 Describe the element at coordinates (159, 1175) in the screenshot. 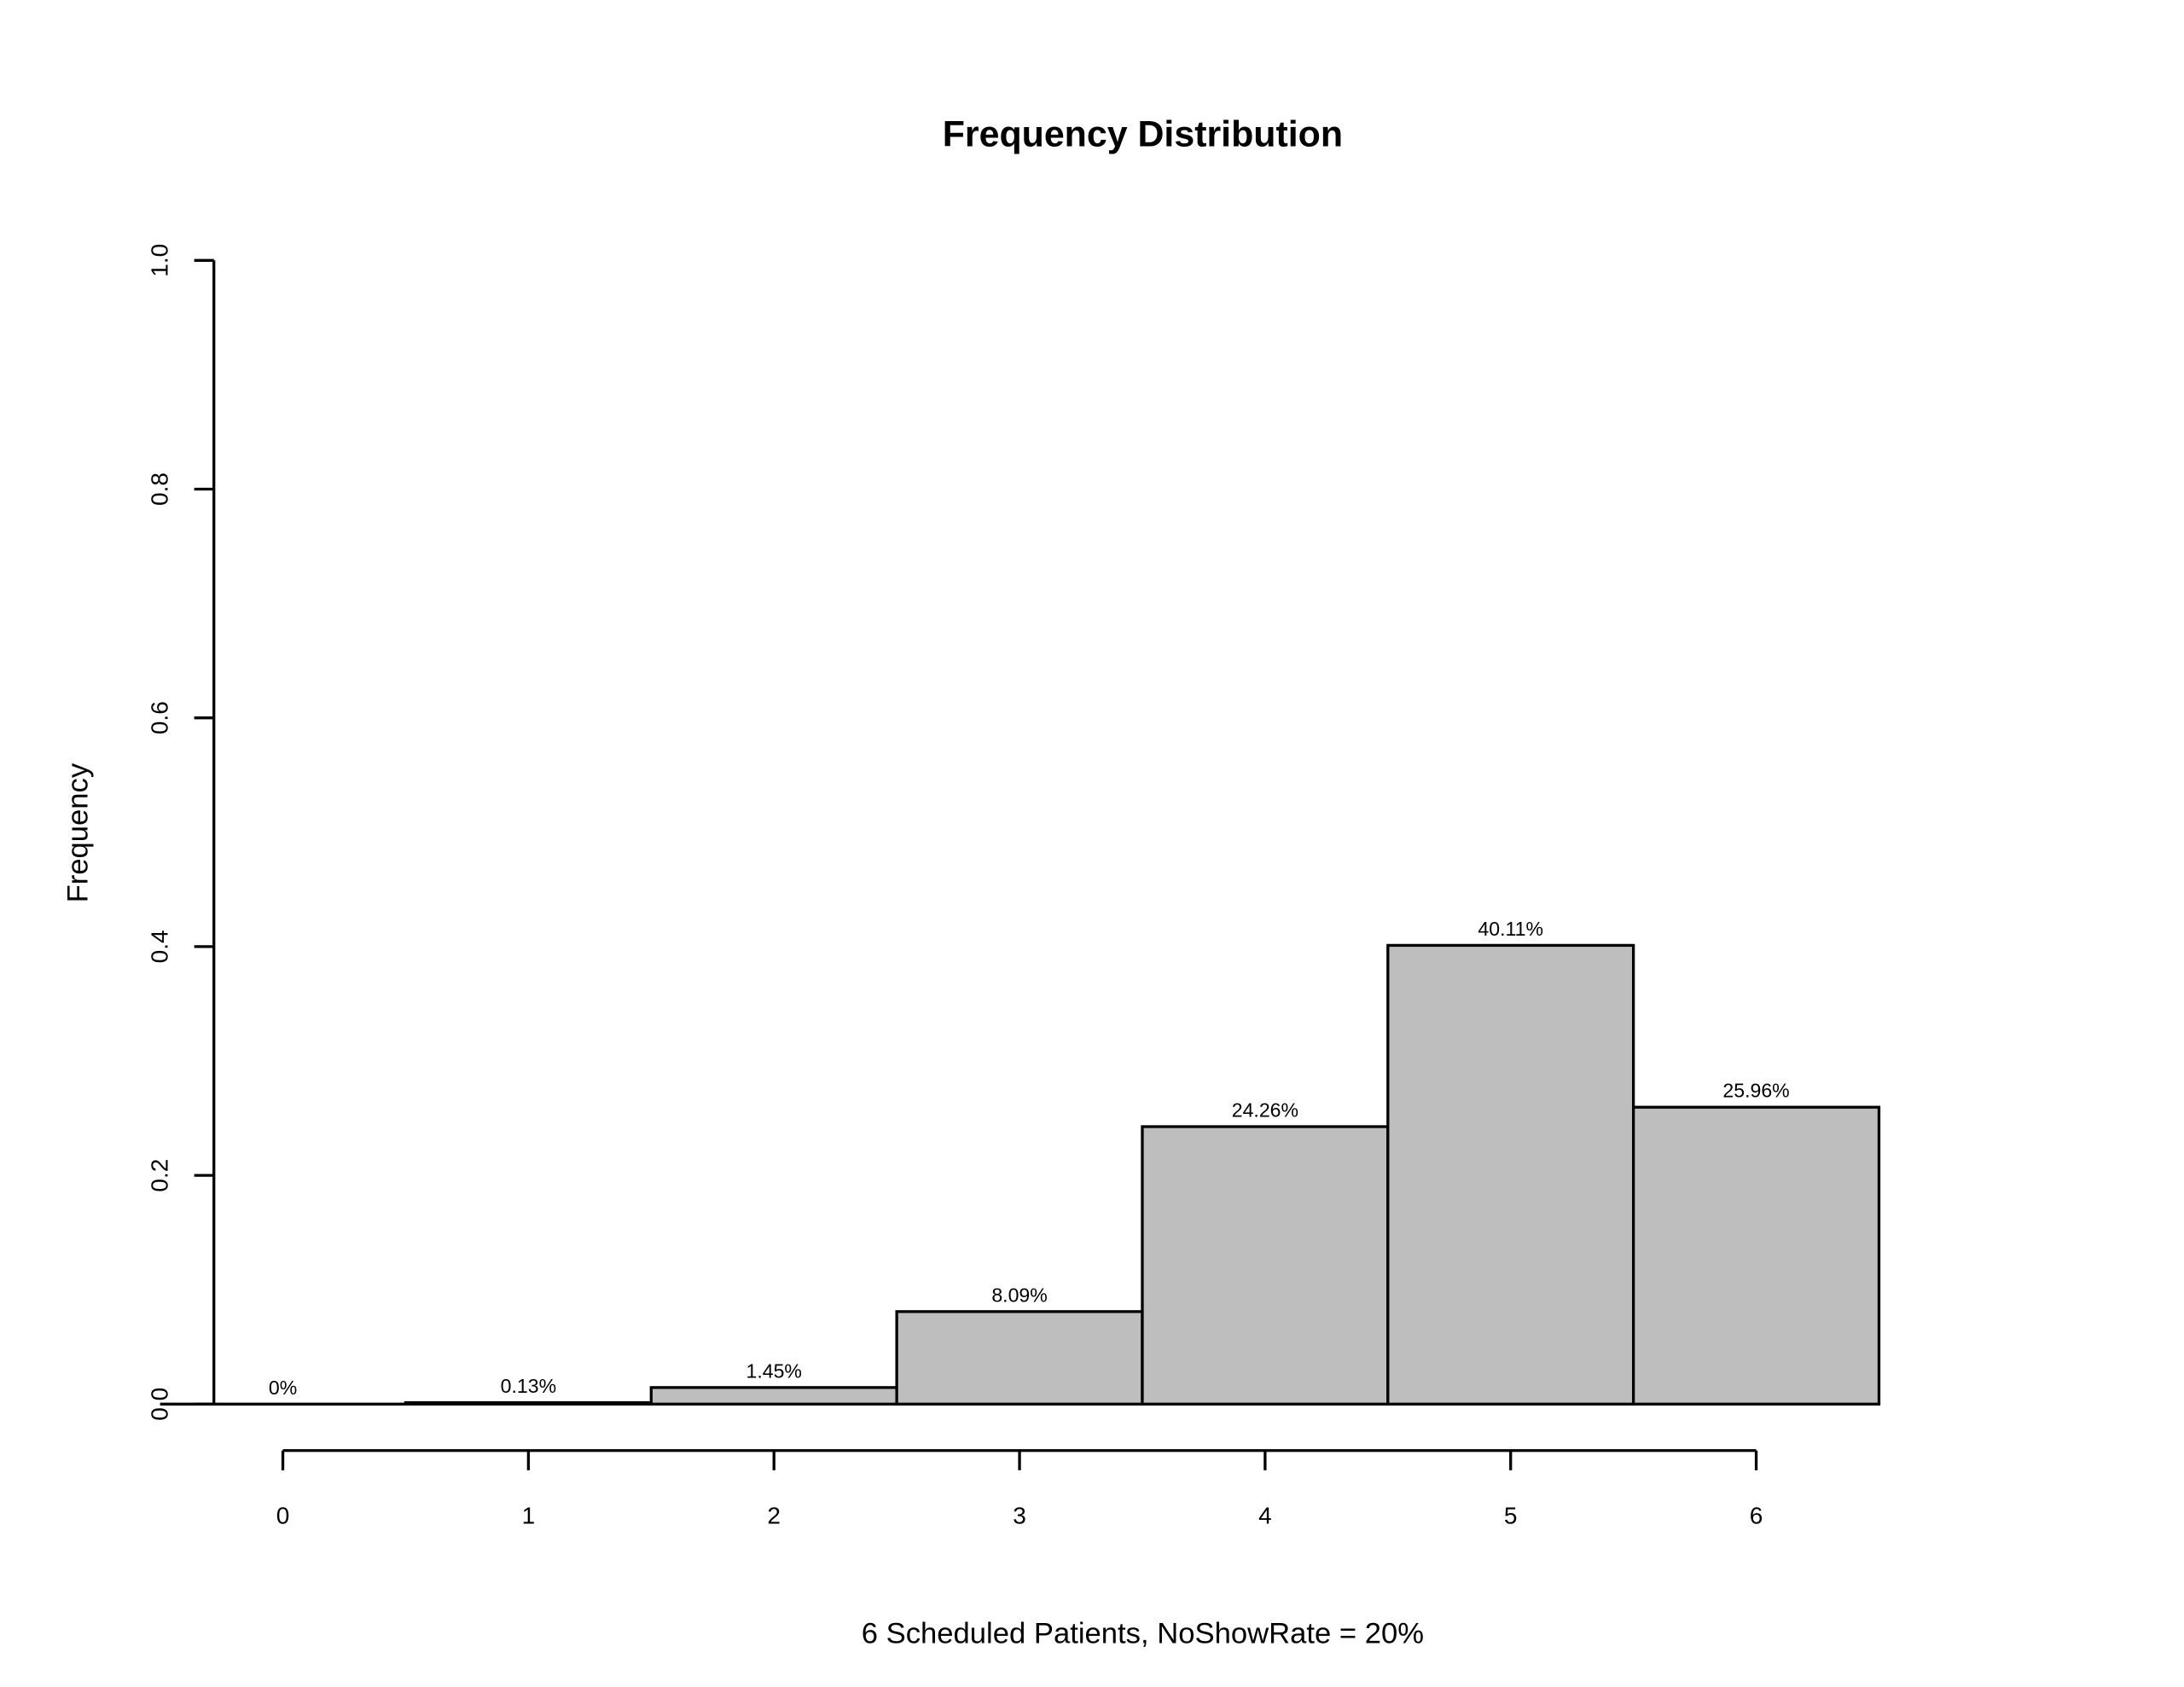

I see `y-tick-label: 0.2` at that location.